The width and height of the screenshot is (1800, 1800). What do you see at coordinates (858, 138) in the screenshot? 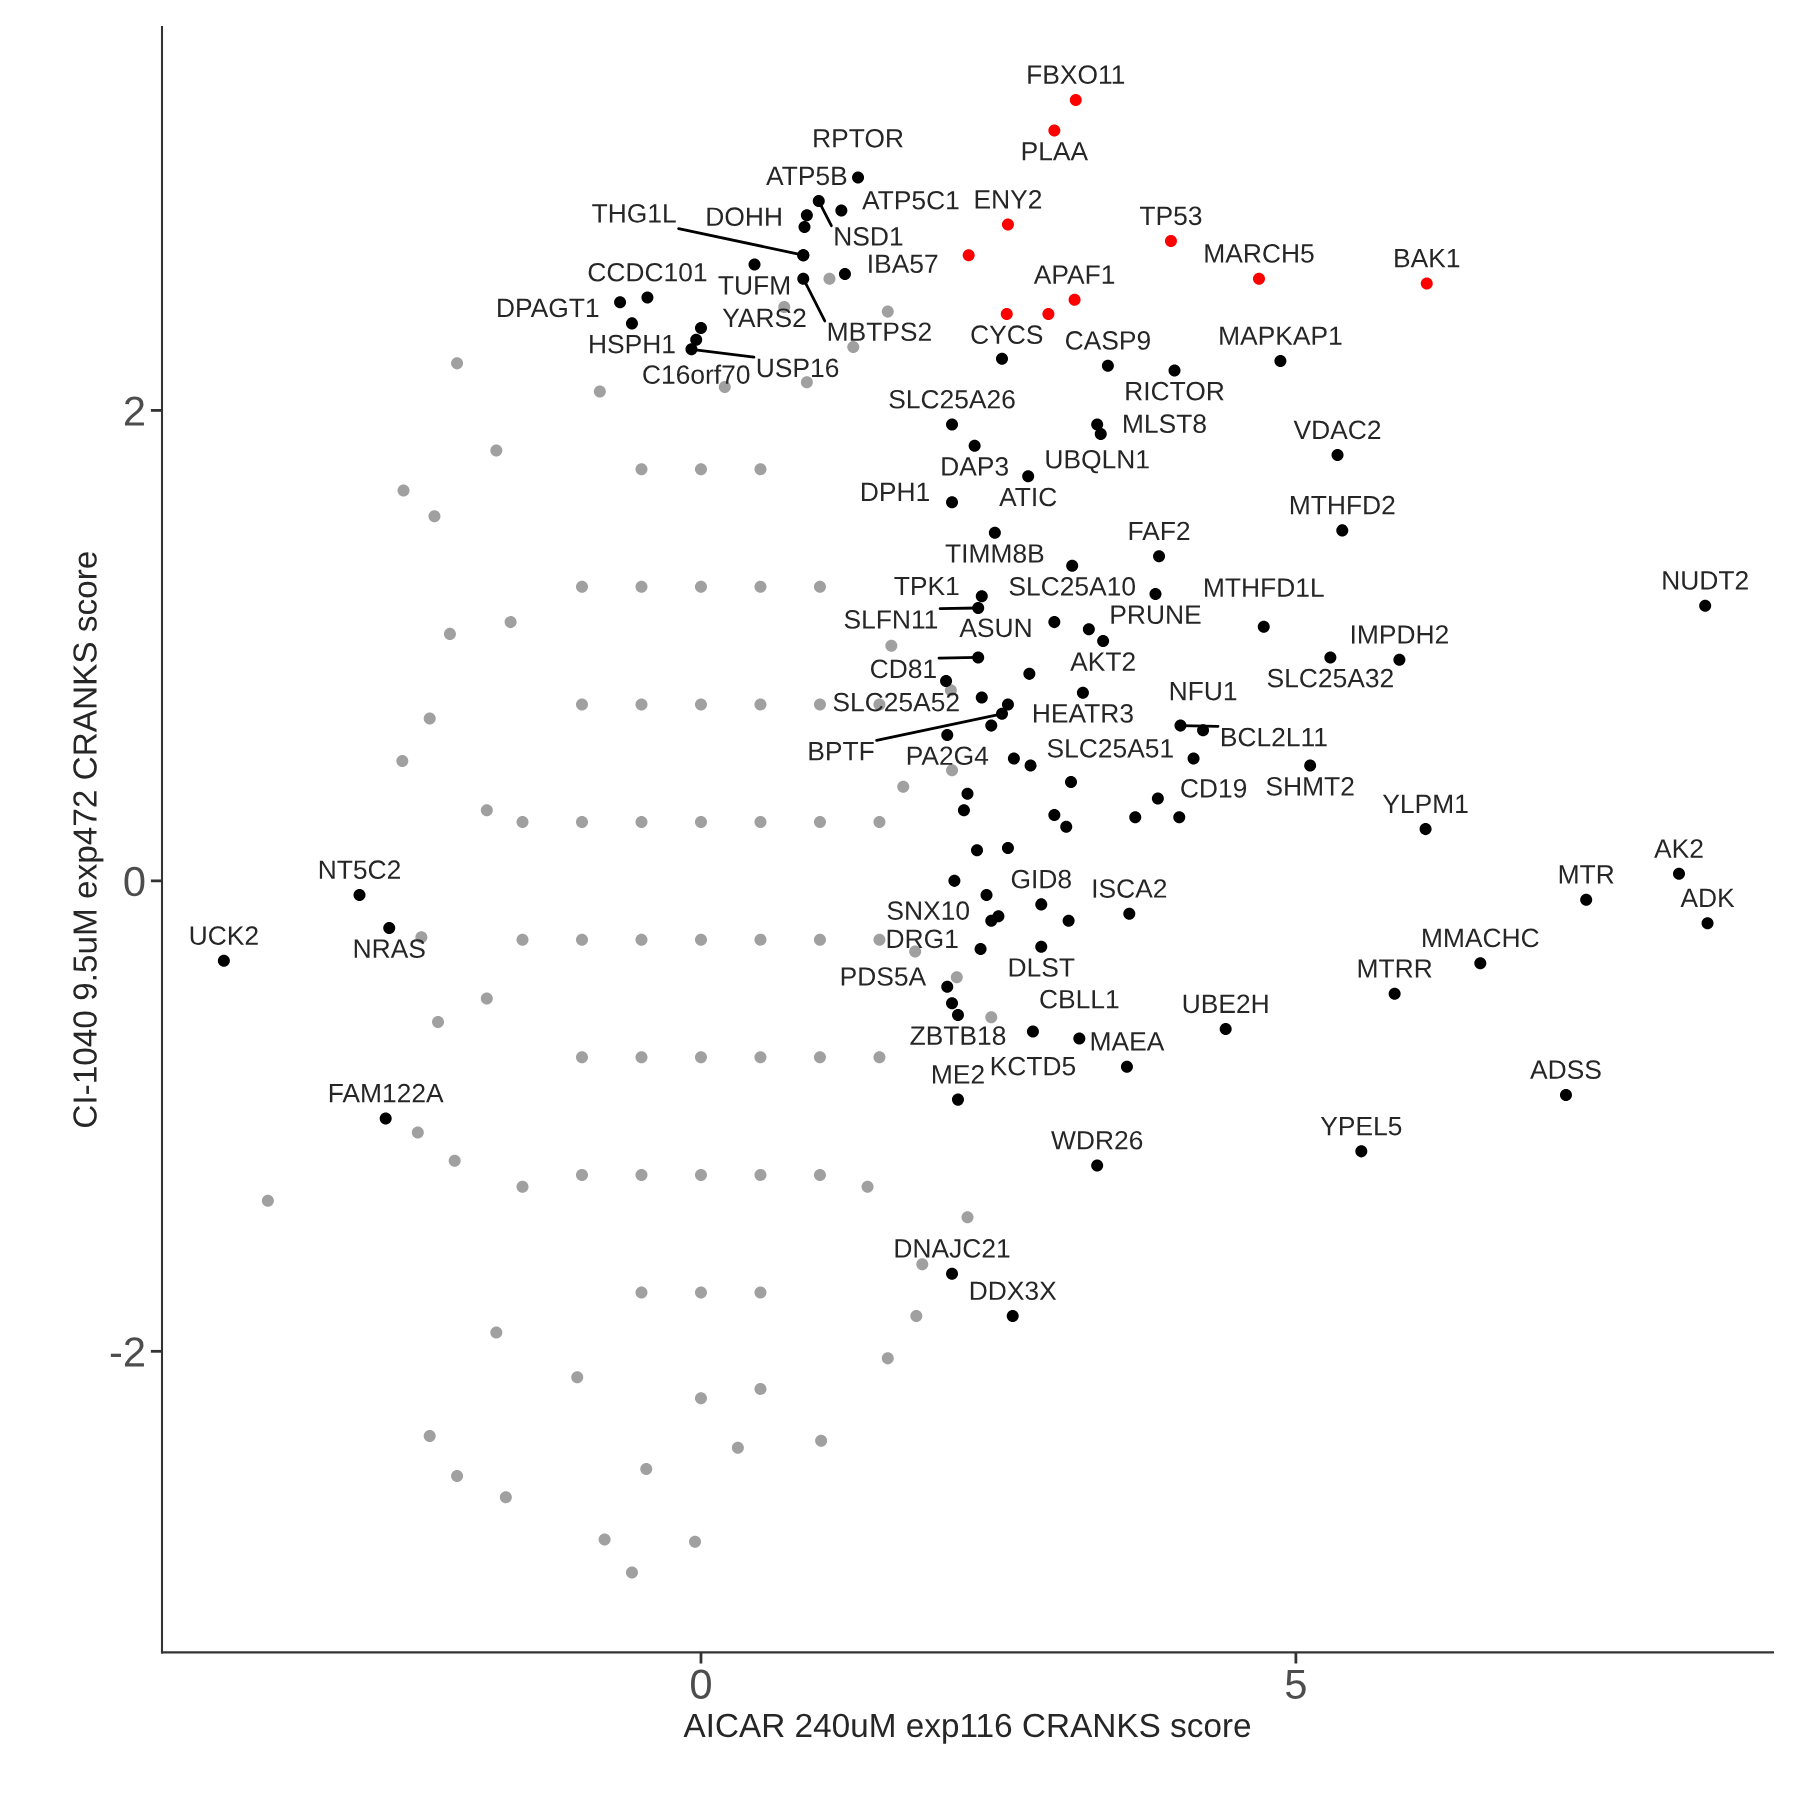
I see `data-label: RPTOR` at bounding box center [858, 138].